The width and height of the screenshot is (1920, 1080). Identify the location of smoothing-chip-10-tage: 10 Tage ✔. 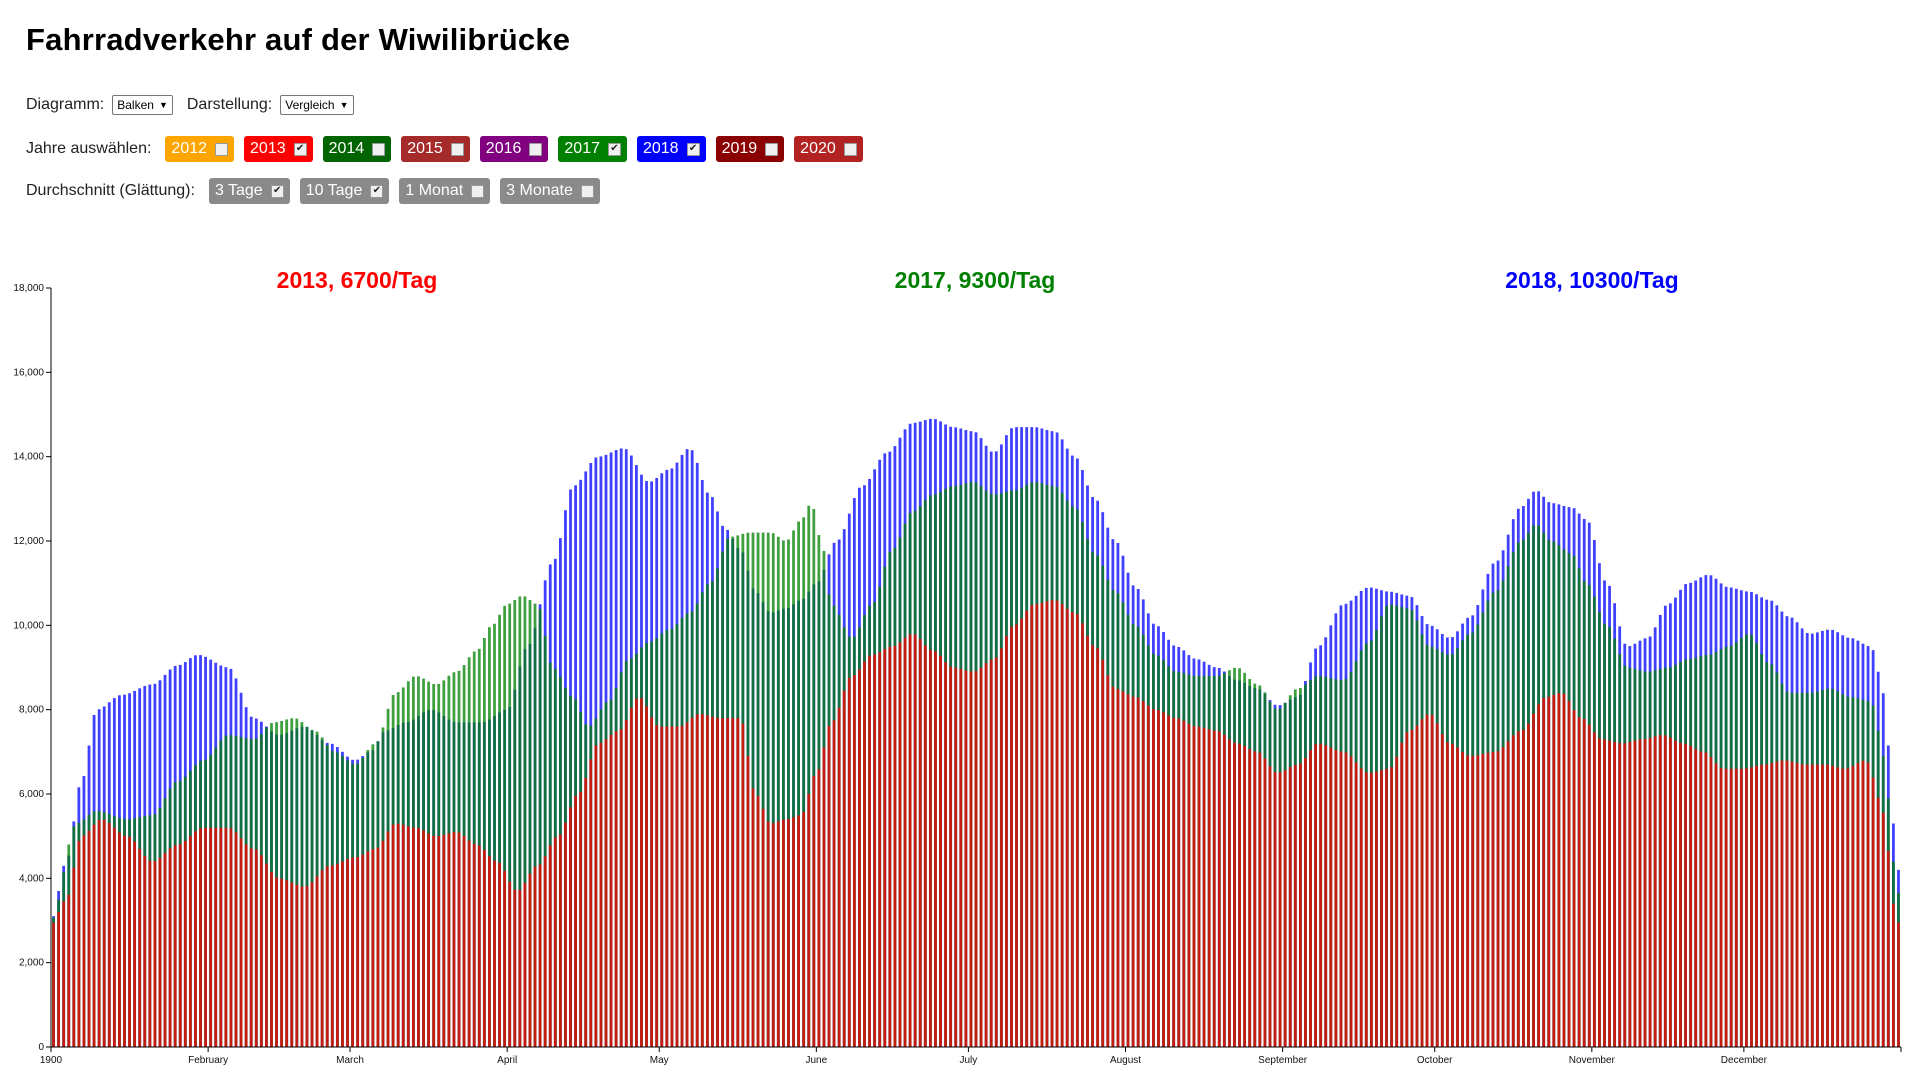
(344, 191).